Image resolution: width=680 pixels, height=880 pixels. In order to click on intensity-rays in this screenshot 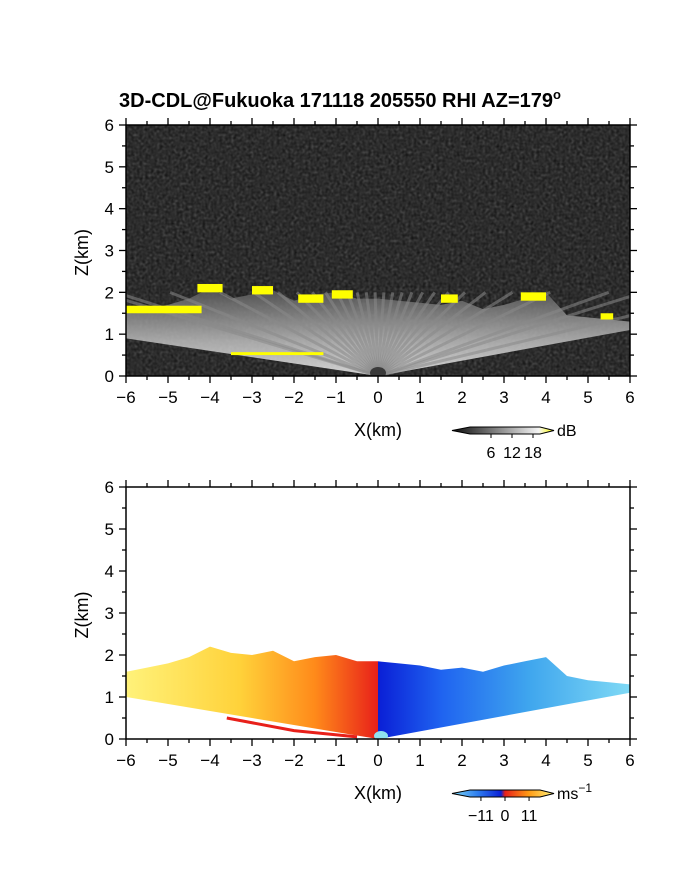, I will do `click(378, 333)`.